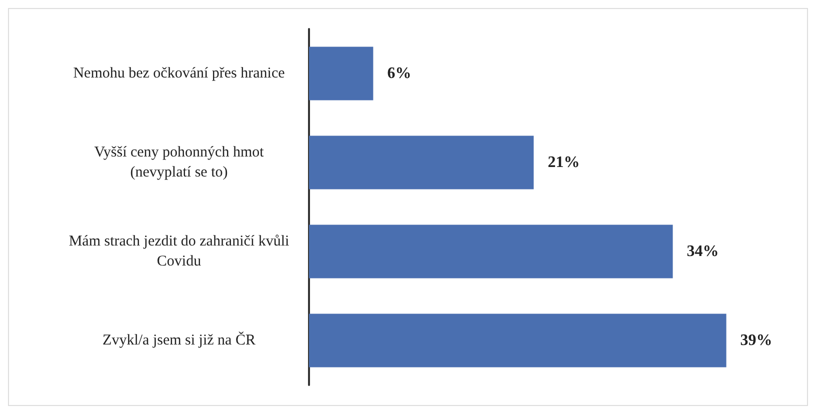 This screenshot has width=817, height=416. Describe the element at coordinates (564, 162) in the screenshot. I see `data-label: 21%` at that location.